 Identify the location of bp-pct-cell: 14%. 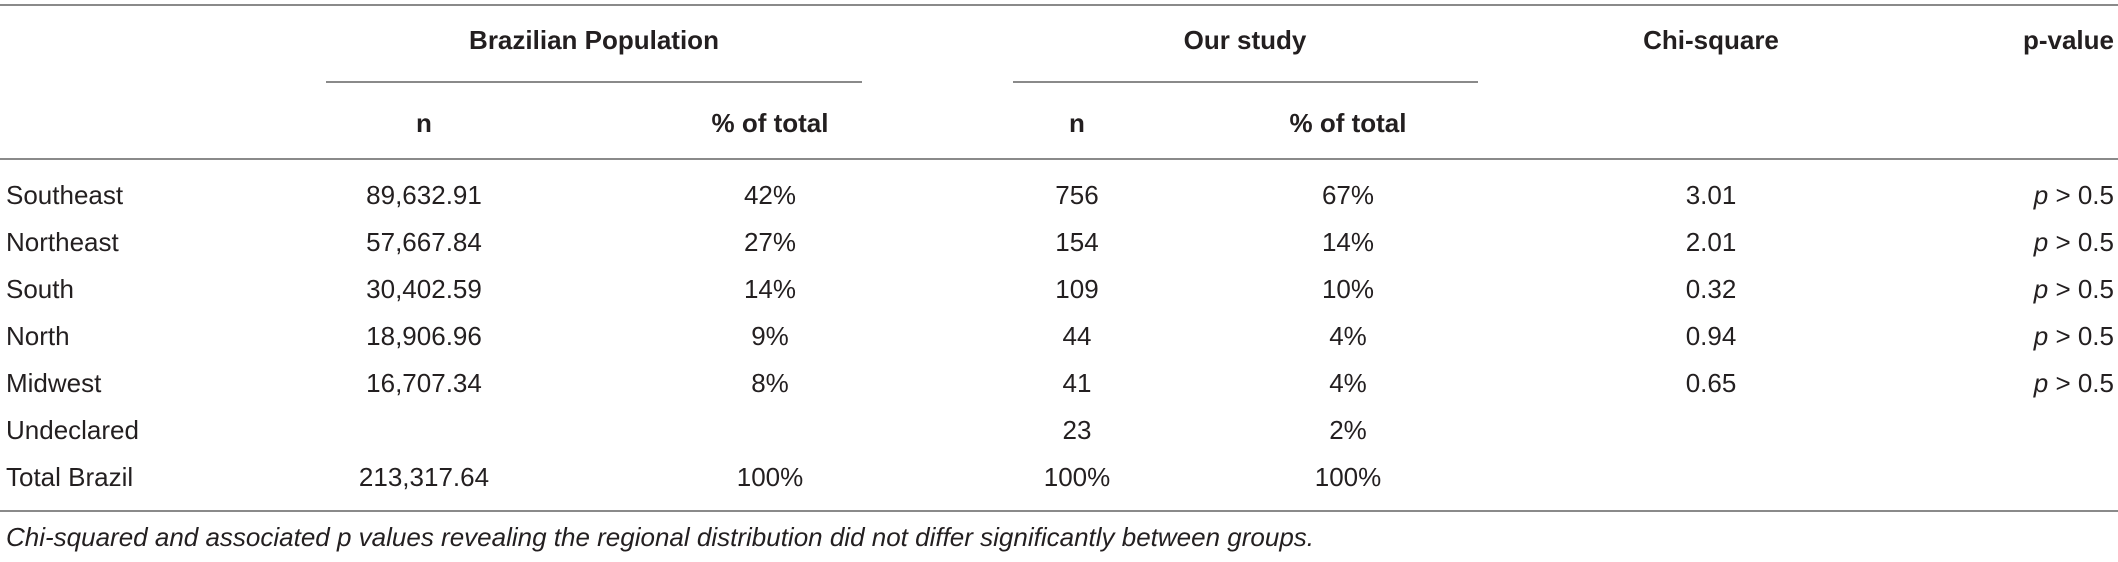
(770, 289).